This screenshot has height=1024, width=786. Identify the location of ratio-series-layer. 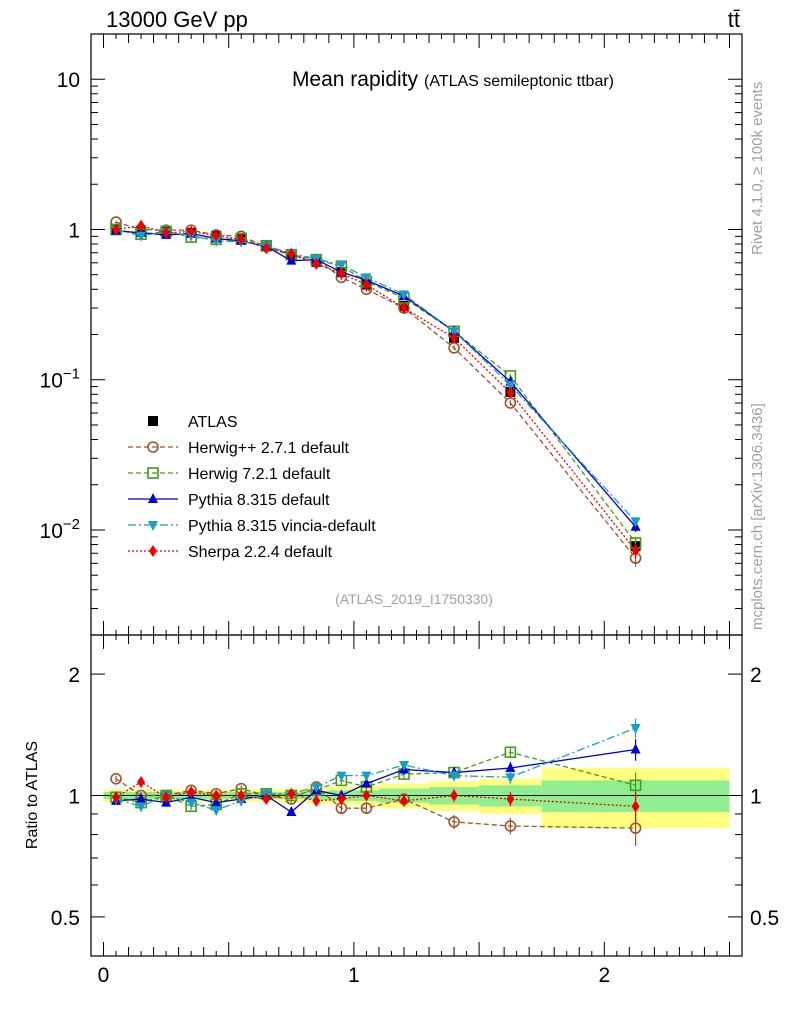
(376, 782).